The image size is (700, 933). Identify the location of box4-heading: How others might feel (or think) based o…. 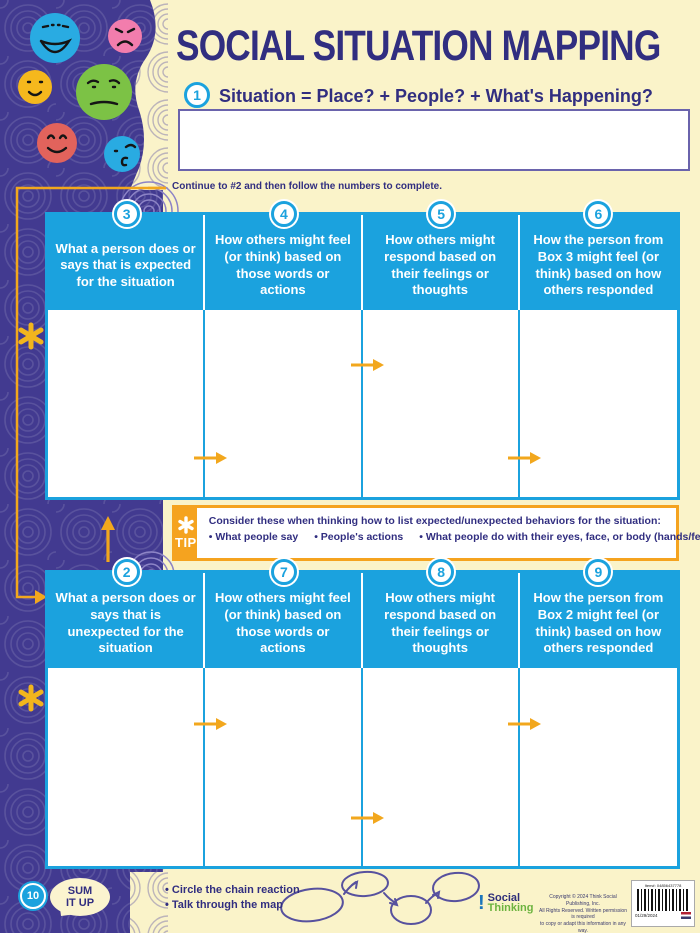
(284, 262).